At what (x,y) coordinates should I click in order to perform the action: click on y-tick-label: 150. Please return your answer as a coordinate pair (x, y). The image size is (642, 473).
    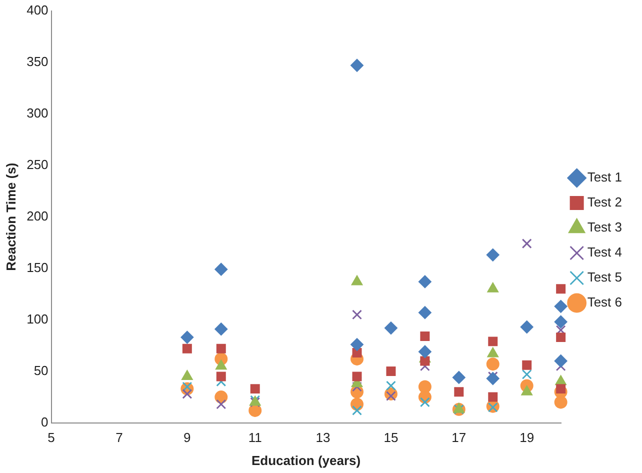
    Looking at the image, I should click on (37, 267).